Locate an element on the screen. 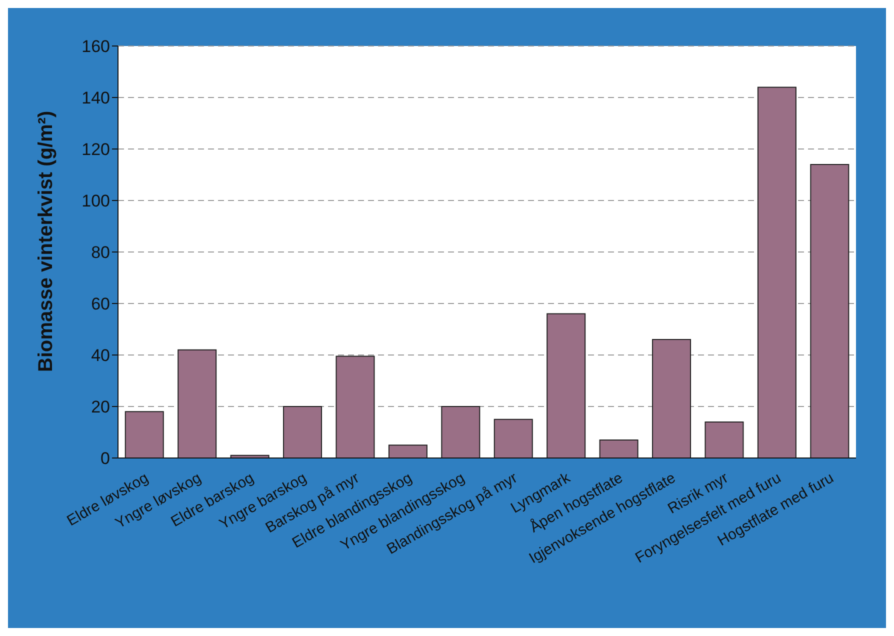  y-tick-label: 120 is located at coordinates (96, 150).